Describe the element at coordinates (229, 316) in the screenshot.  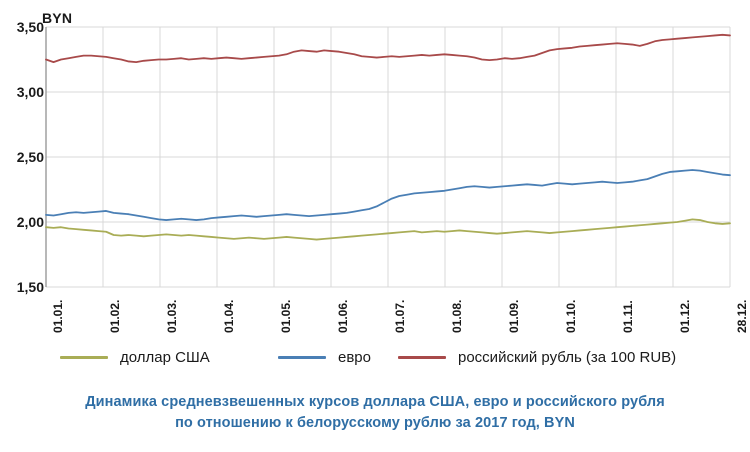
I see `x-tick-label: 01.04.` at that location.